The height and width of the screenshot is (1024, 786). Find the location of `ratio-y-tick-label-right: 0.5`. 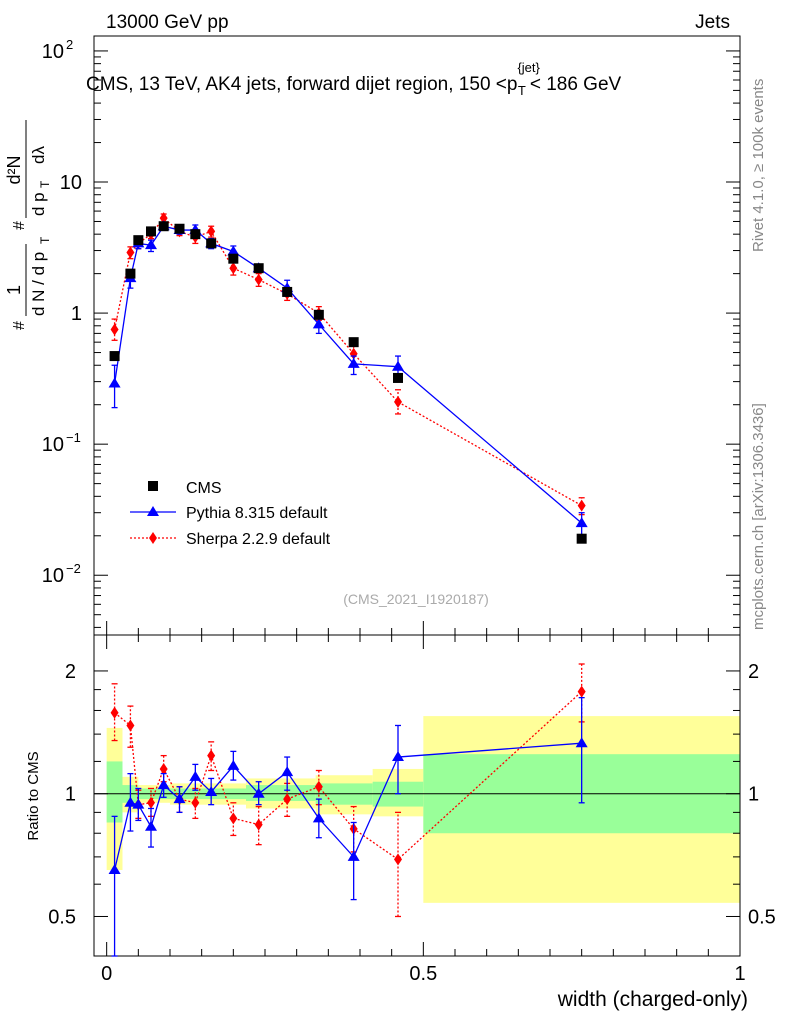

ratio-y-tick-label-right: 0.5 is located at coordinates (762, 917).